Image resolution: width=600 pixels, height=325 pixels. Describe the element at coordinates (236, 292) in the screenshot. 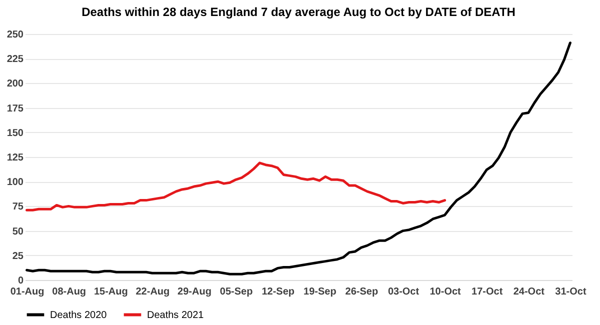

I see `x-tick-label: 05-Sep` at that location.